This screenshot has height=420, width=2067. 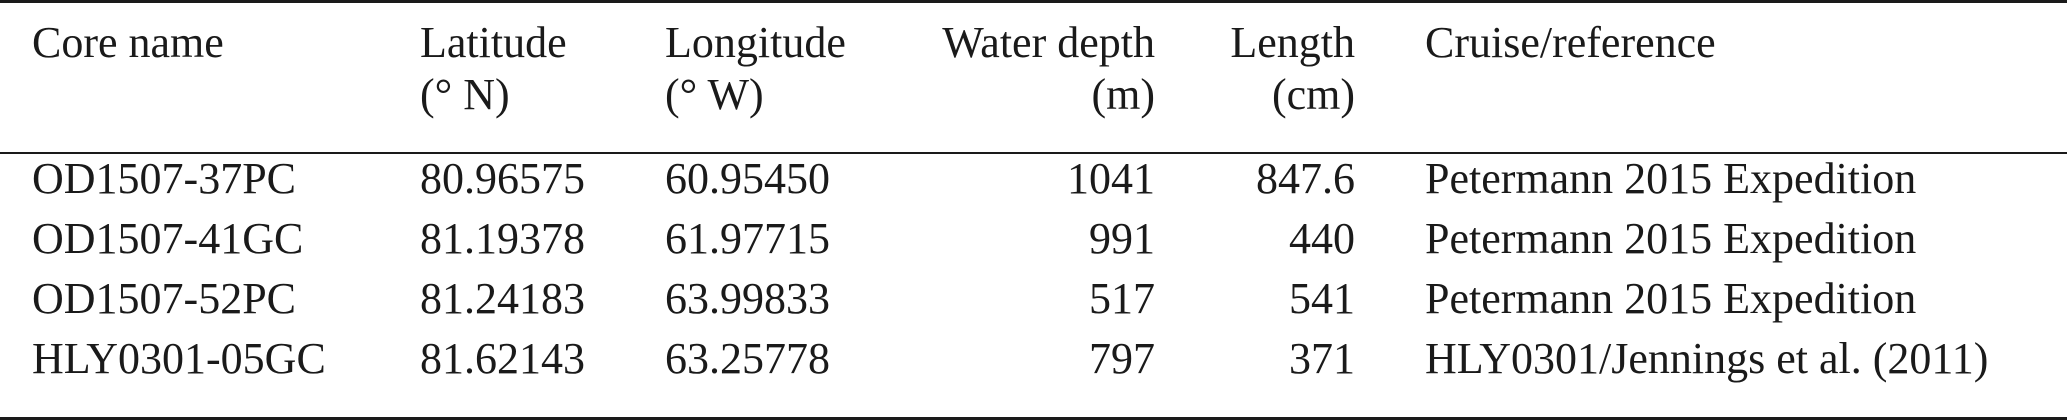 What do you see at coordinates (465, 94) in the screenshot?
I see `header-latitude-unit: (° N)` at bounding box center [465, 94].